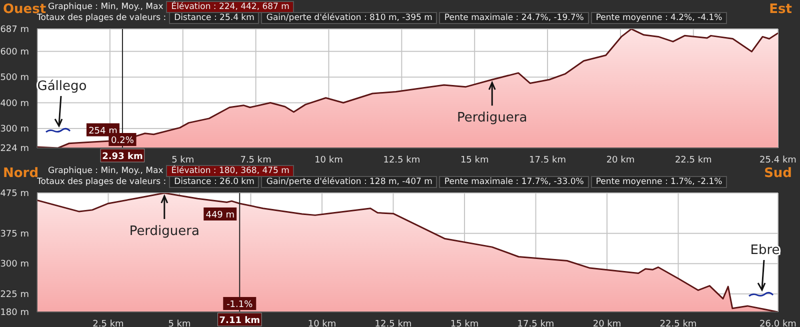 The height and width of the screenshot is (327, 800). I want to click on text: Gain/perte d'élévation : 810 m, -395 m, so click(349, 18).